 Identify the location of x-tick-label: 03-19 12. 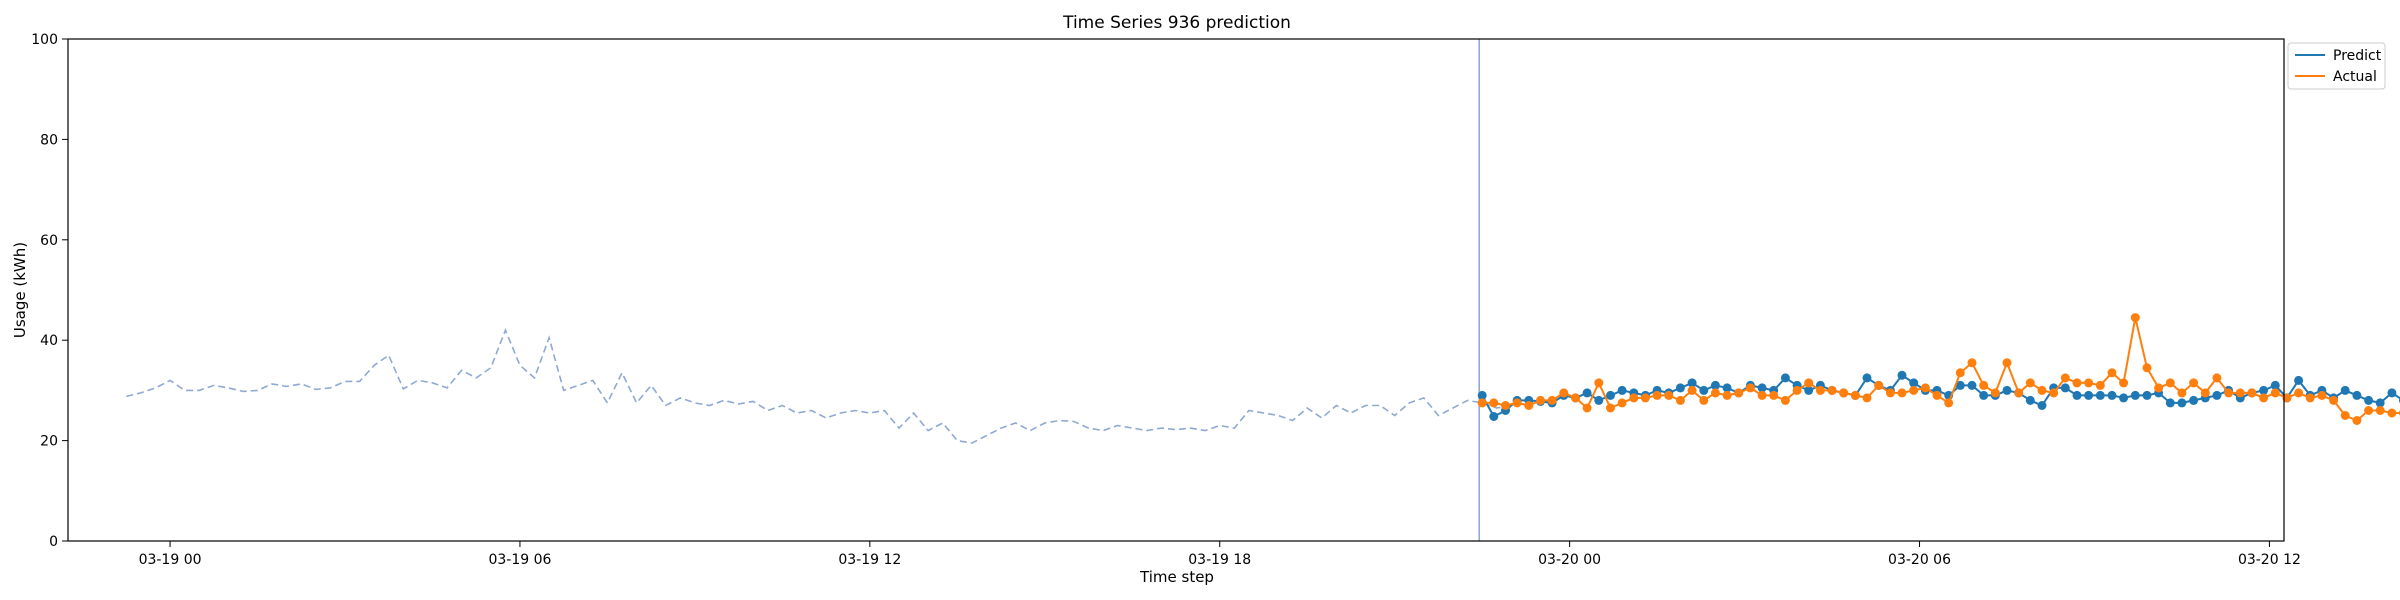
(869, 560).